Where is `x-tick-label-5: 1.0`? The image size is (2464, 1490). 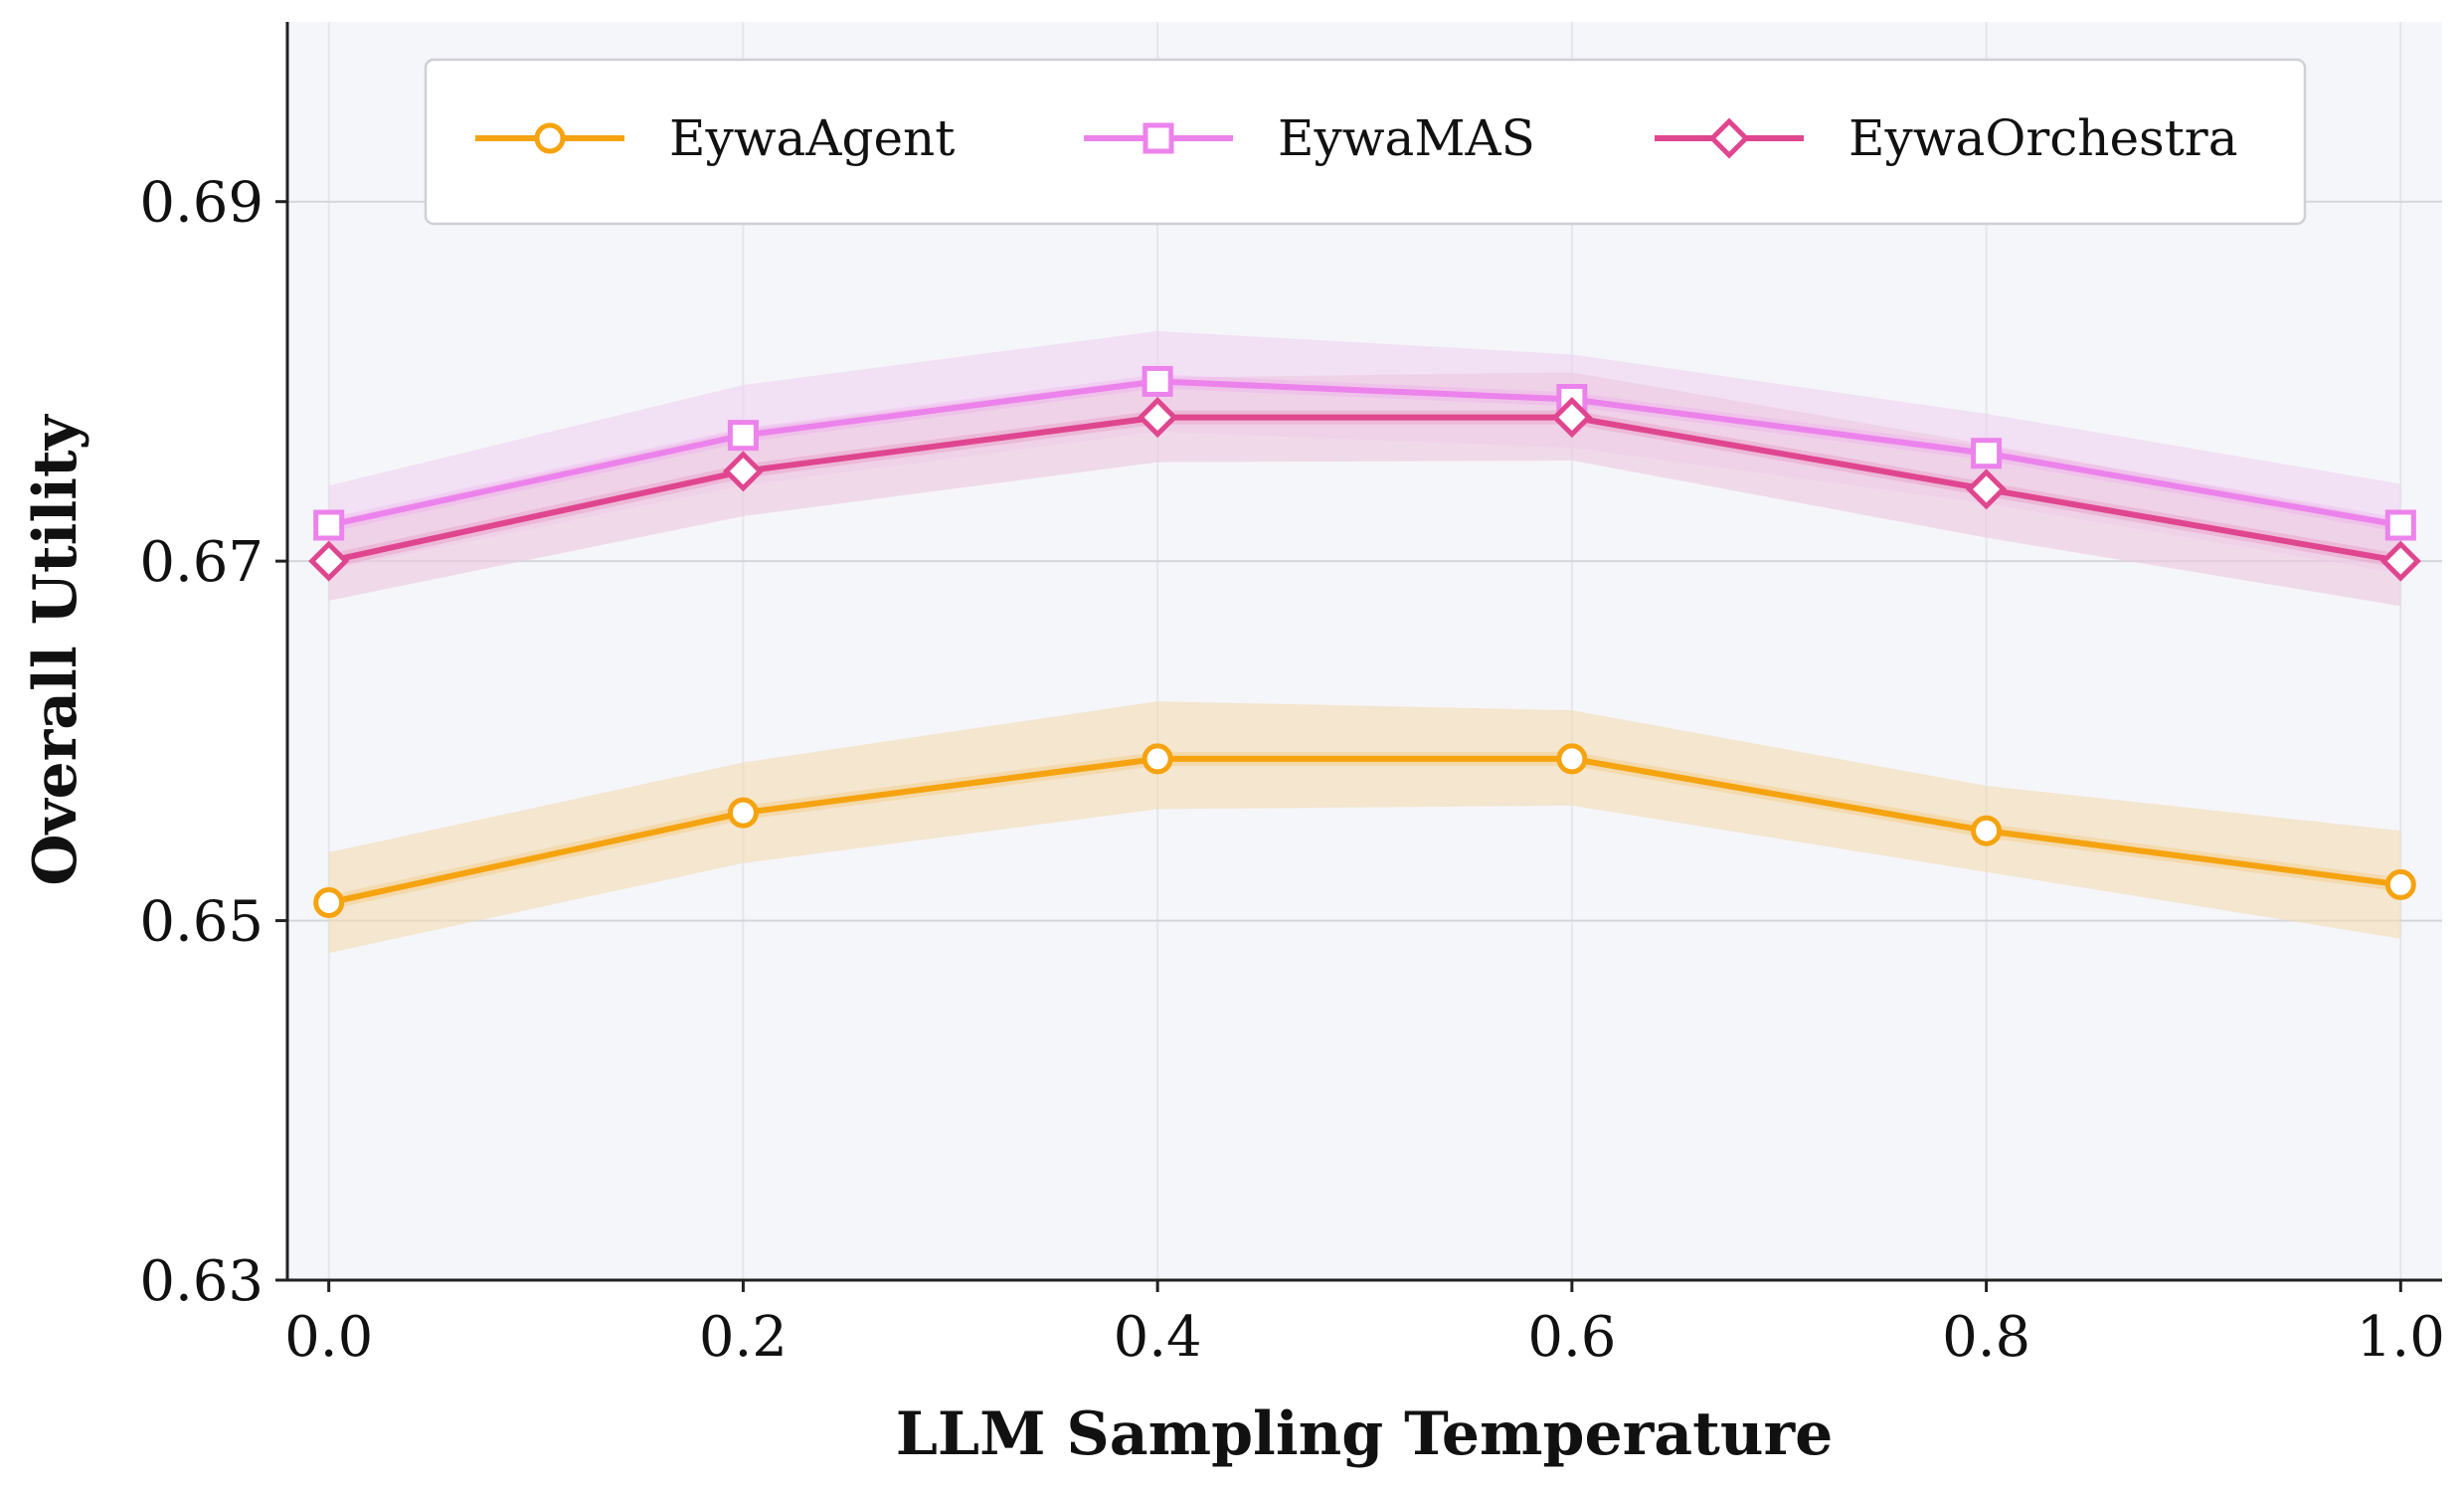
x-tick-label-5: 1.0 is located at coordinates (2401, 1337).